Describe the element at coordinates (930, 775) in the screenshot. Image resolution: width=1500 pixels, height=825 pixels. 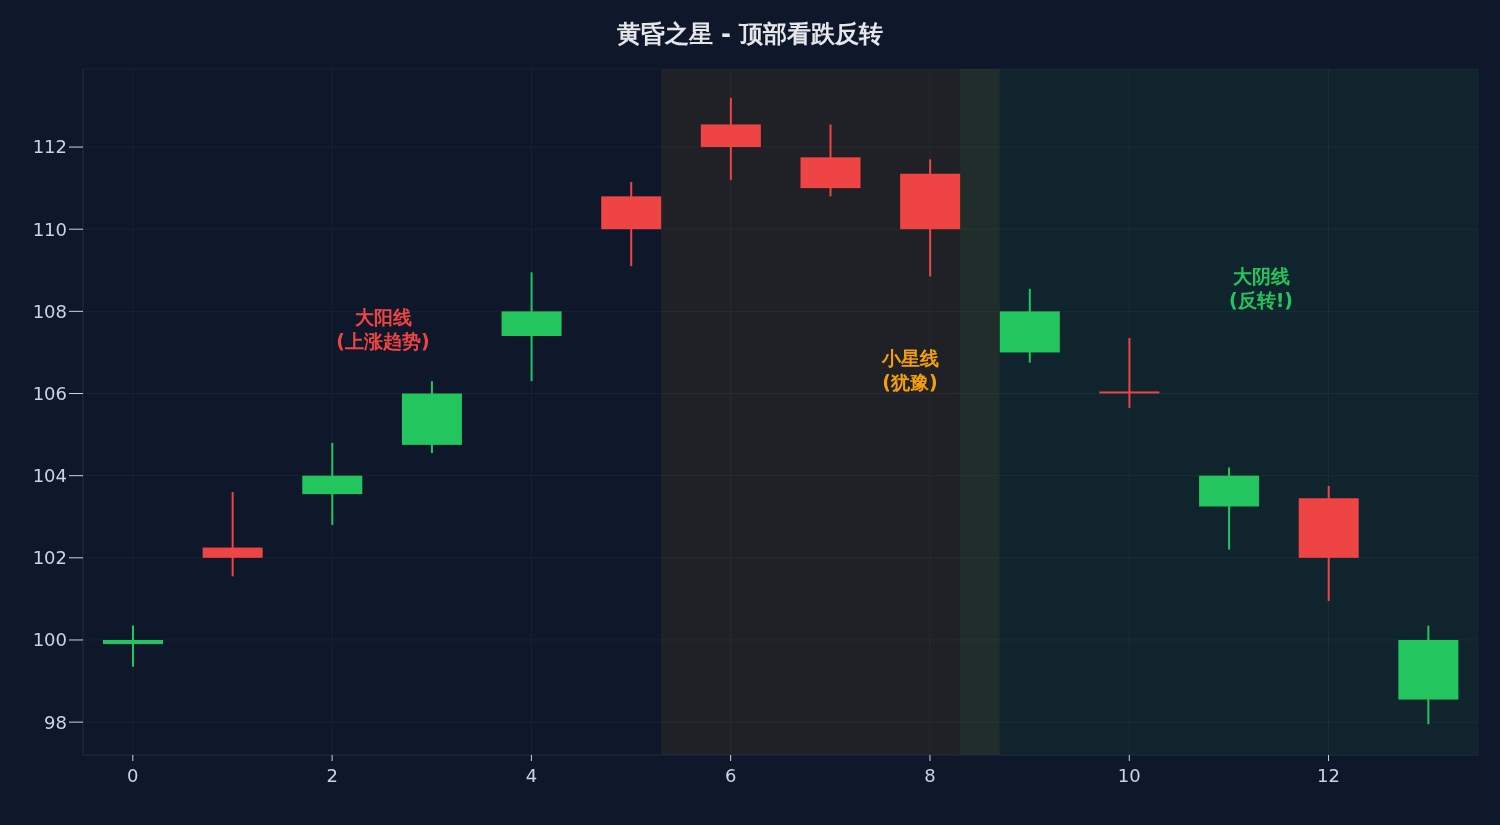
I see `x-tick-label: 8` at that location.